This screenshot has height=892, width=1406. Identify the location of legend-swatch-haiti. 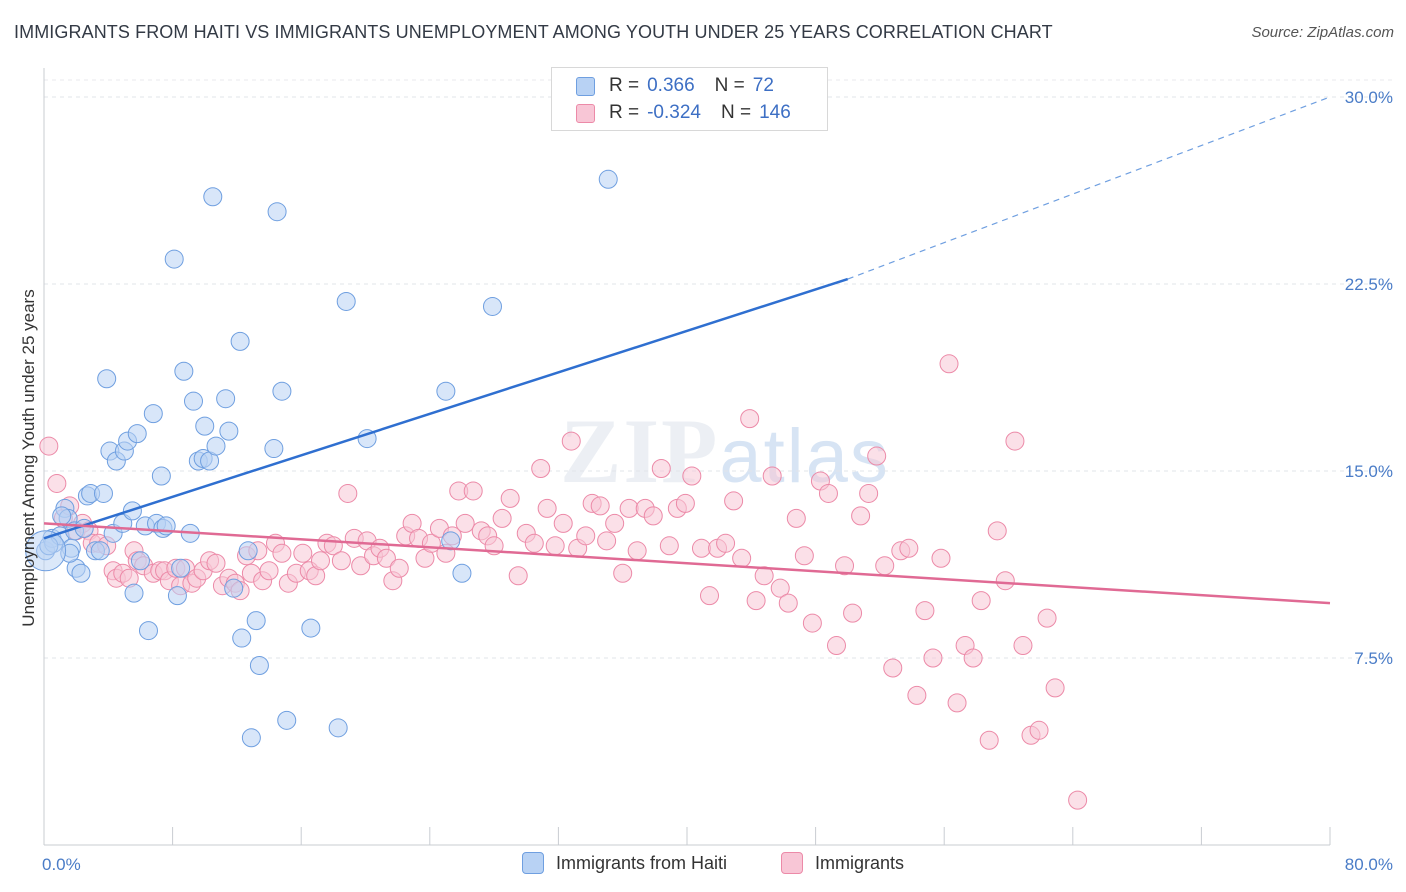
(585, 86).